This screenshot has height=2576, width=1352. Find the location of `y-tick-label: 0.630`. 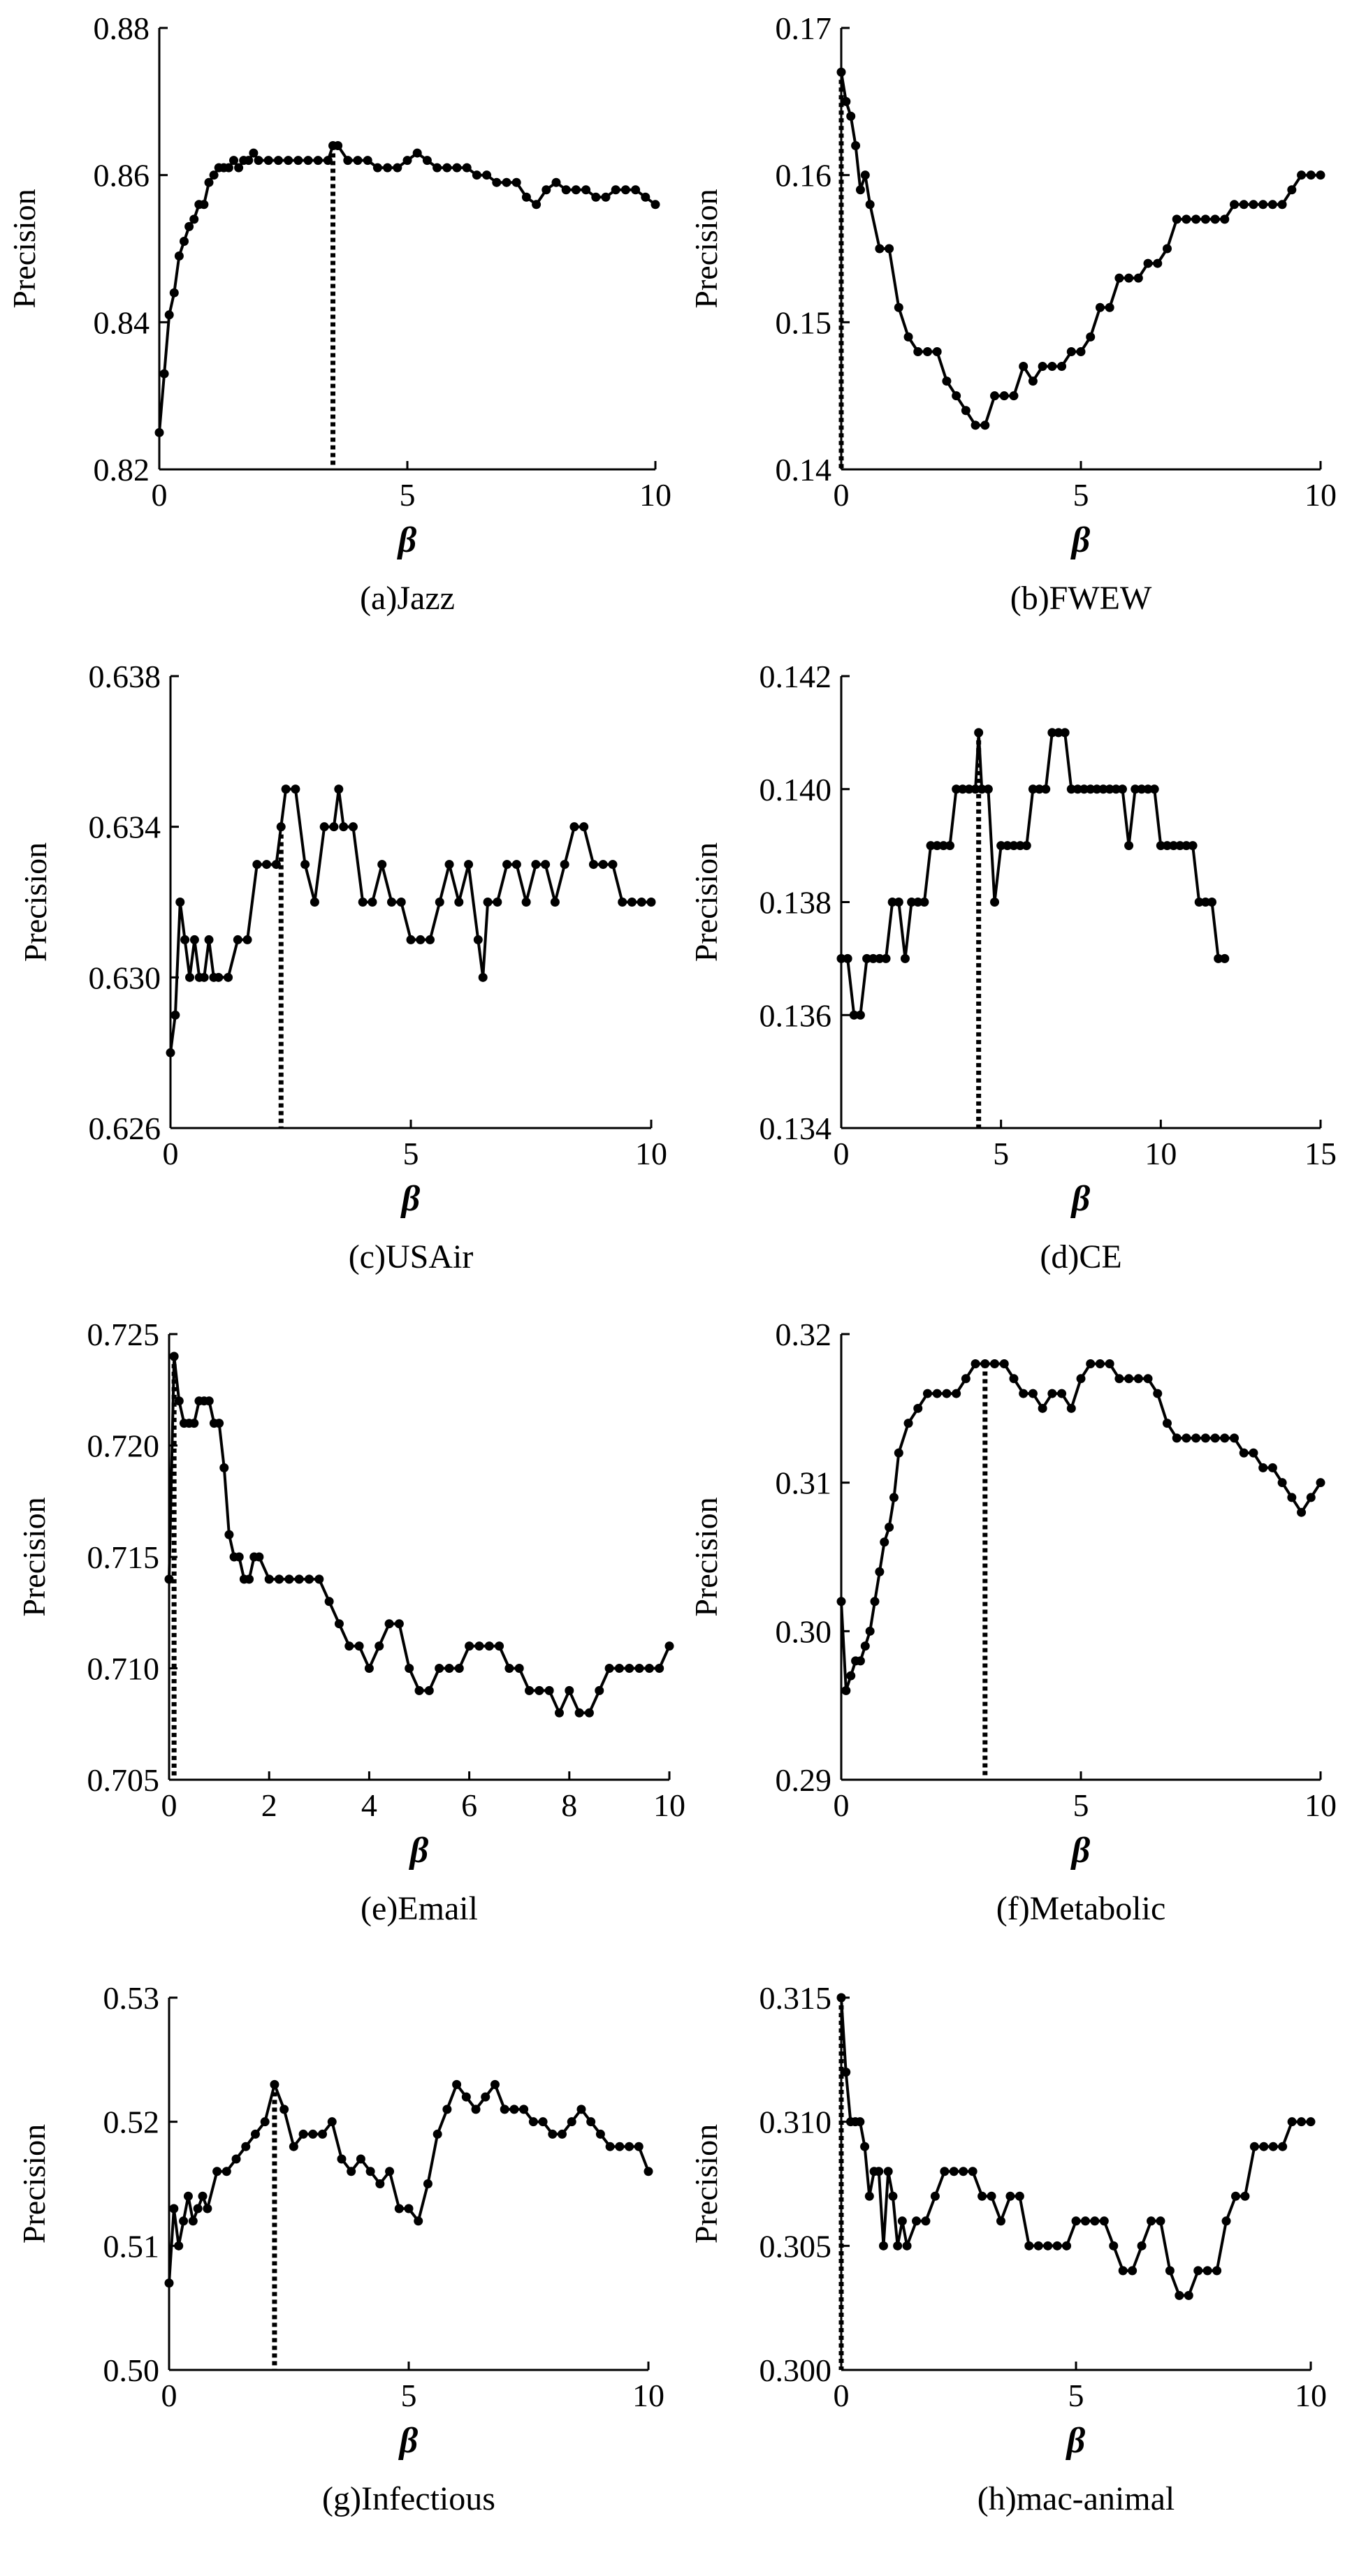

y-tick-label: 0.630 is located at coordinates (125, 978).